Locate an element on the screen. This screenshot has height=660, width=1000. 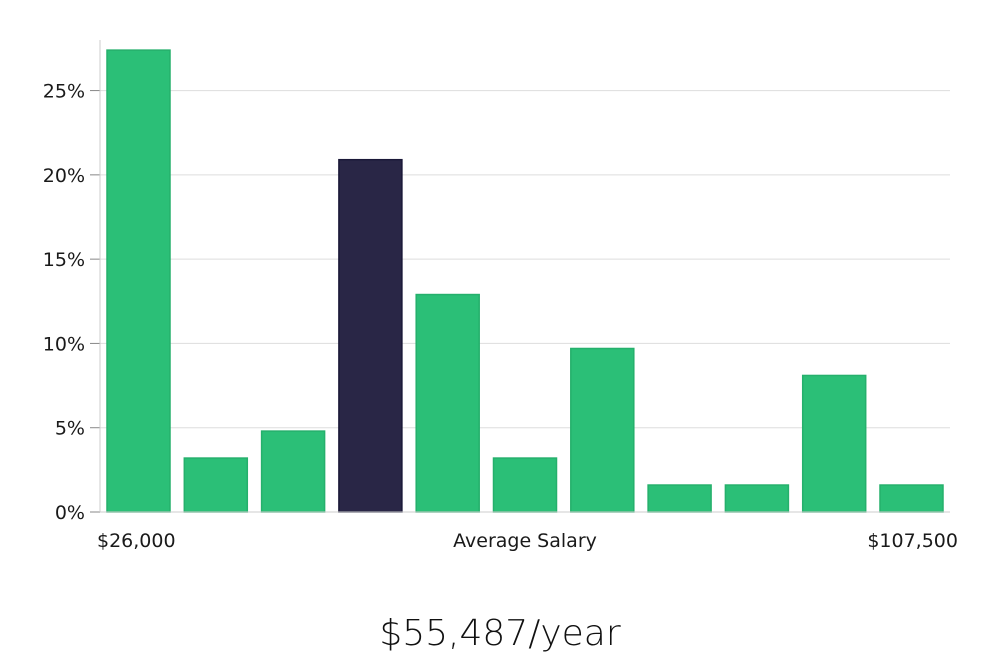
y-tick-label: 0% is located at coordinates (70, 513).